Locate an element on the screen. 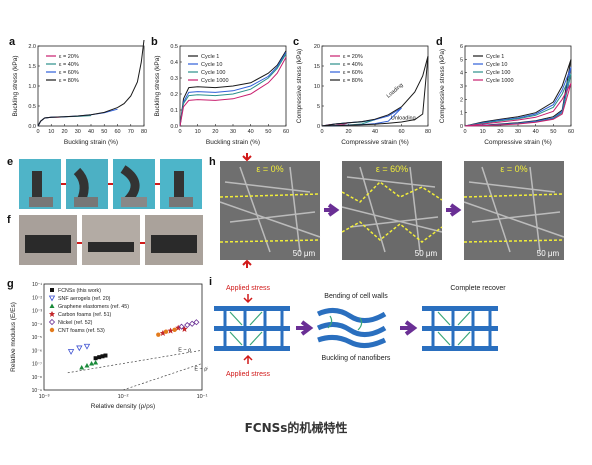  legend-label-5: CNT foams (ref. 53) is located at coordinates (81, 331).